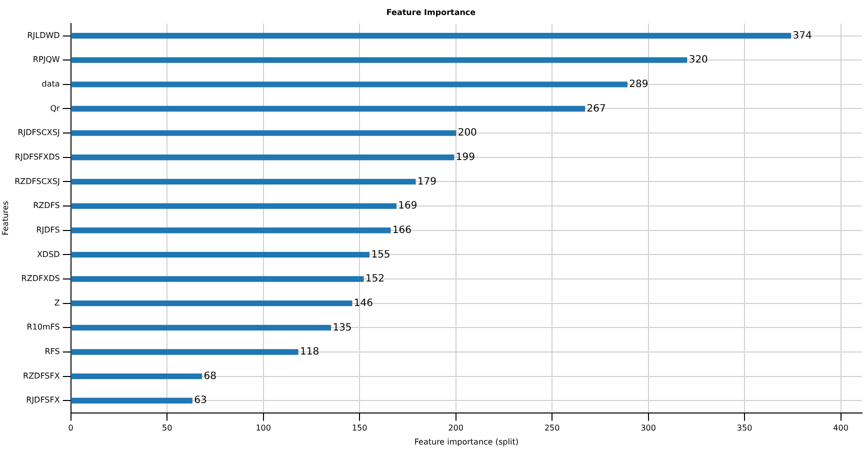  What do you see at coordinates (52, 351) in the screenshot?
I see `y-tick-label: RFS` at bounding box center [52, 351].